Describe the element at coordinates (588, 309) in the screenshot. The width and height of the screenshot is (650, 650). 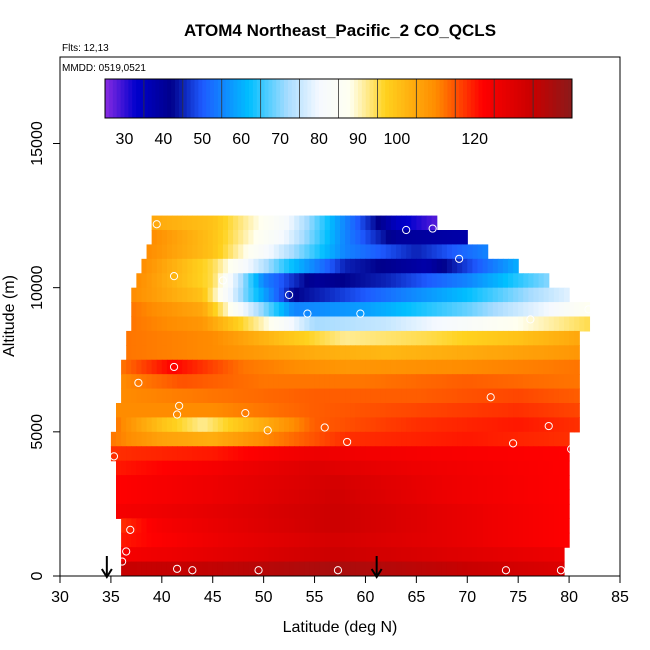
I see `sample-point` at that location.